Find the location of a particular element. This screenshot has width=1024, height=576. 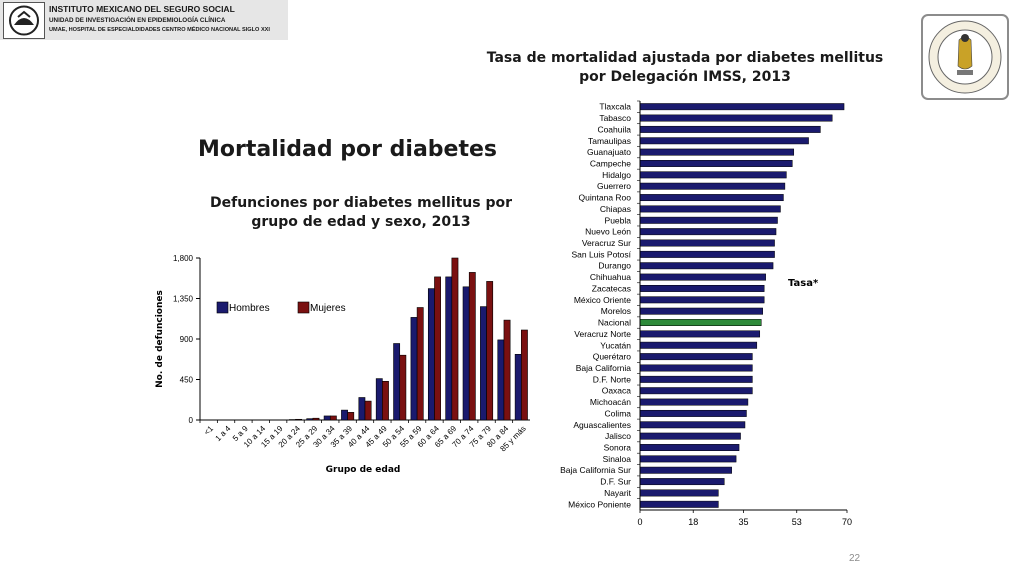

delegation-label: Coahuila is located at coordinates (614, 129).